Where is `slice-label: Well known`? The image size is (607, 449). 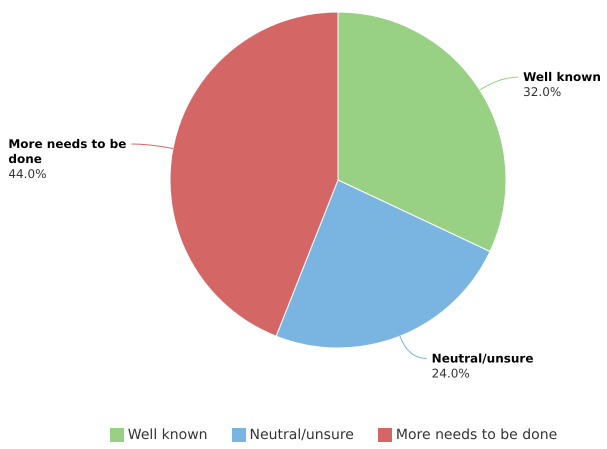 slice-label: Well known is located at coordinates (562, 77).